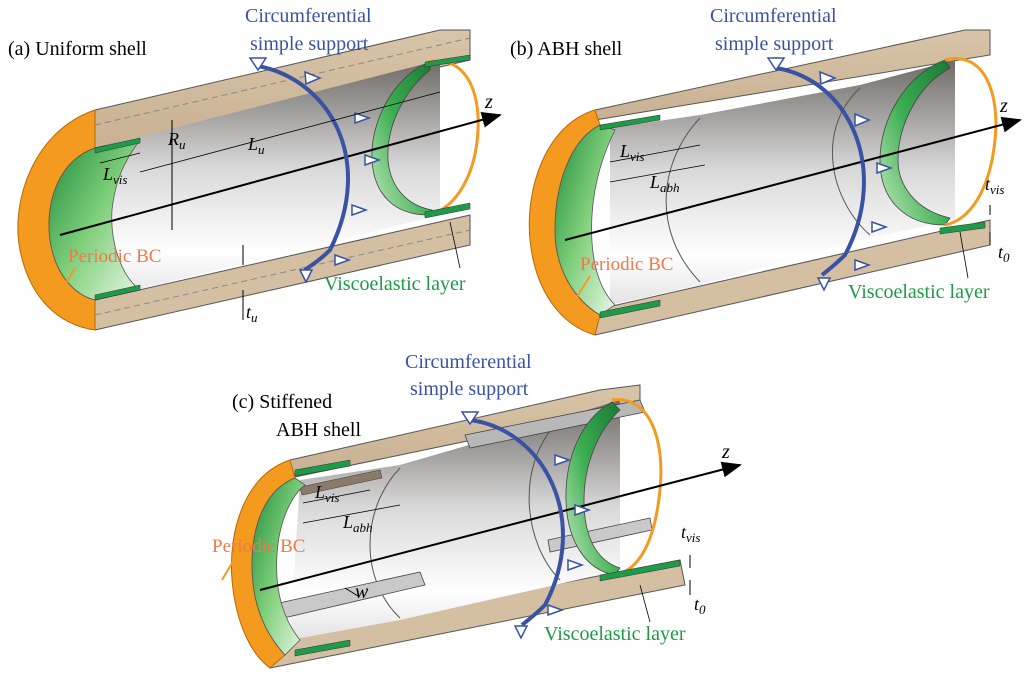  Describe the element at coordinates (278, 566) in the screenshot. I see `panel-c-left-green-layer` at that location.